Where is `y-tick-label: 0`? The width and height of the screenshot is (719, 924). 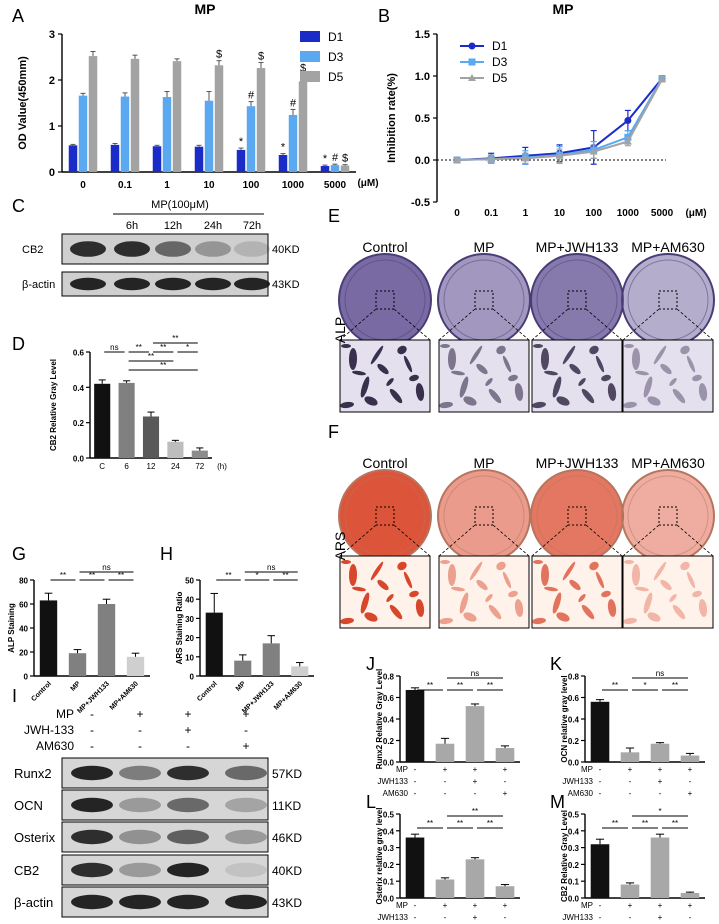 y-tick-label: 0 is located at coordinates (26, 677).